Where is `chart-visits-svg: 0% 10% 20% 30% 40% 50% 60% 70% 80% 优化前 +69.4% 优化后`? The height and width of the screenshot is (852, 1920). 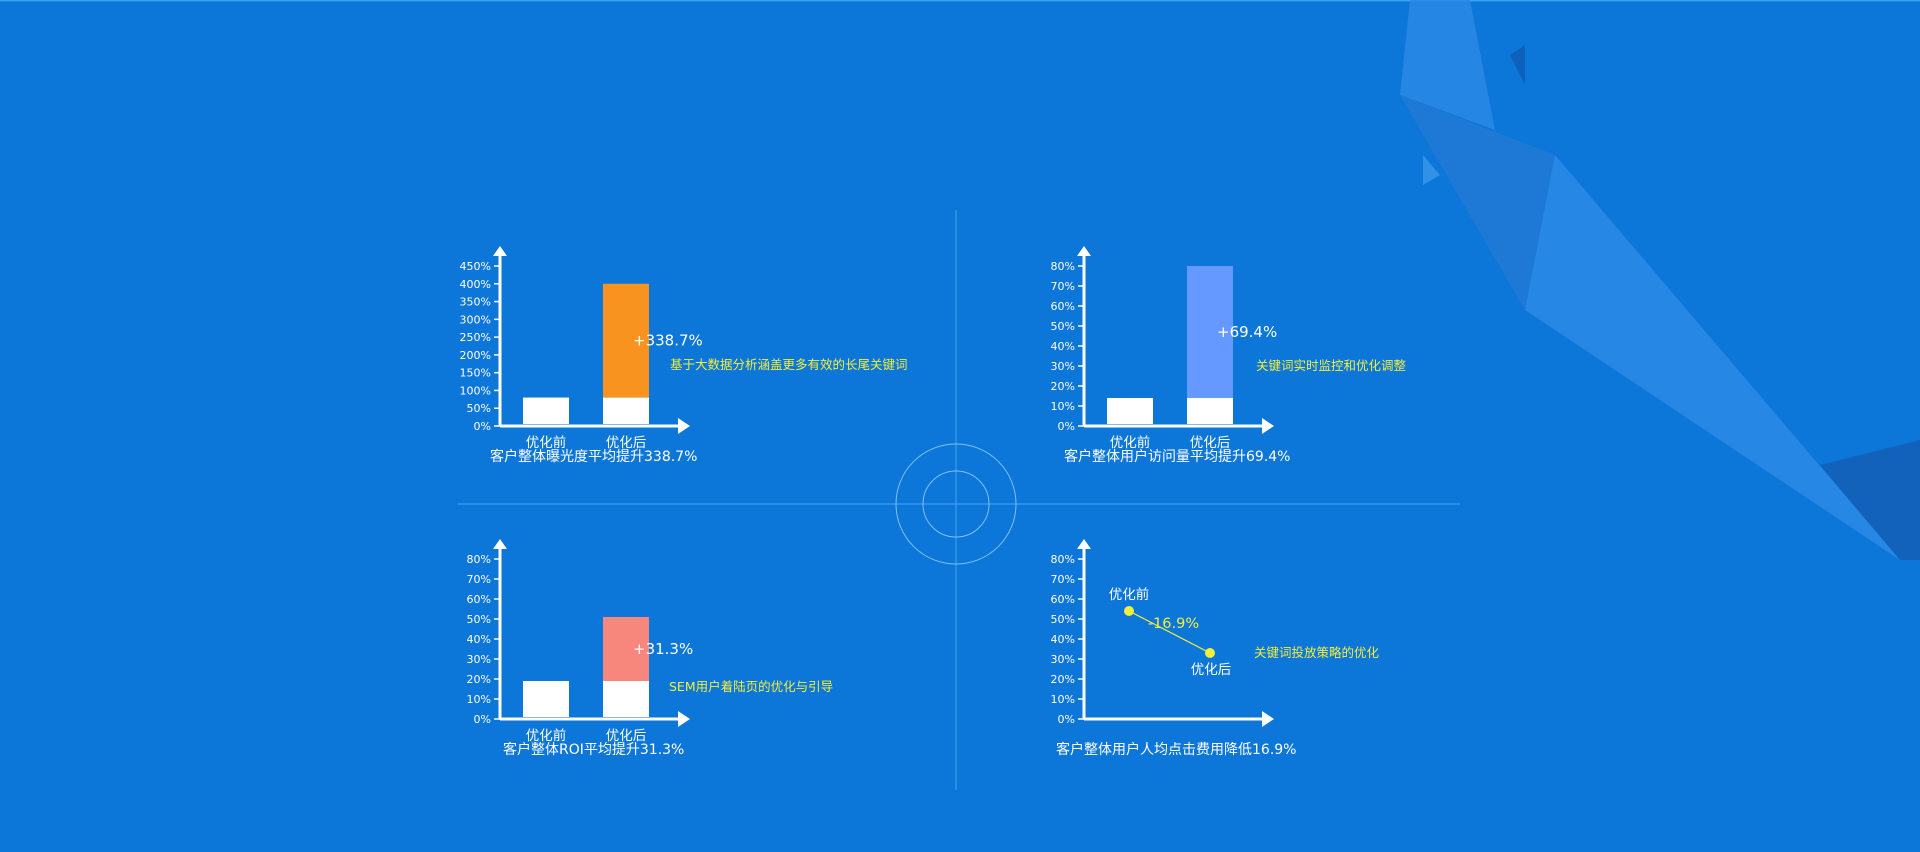
chart-visits-svg: 0% 10% 20% 30% 40% 50% 60% 70% 80% 优化前 +69.4% 优化后 is located at coordinates (1164, 348).